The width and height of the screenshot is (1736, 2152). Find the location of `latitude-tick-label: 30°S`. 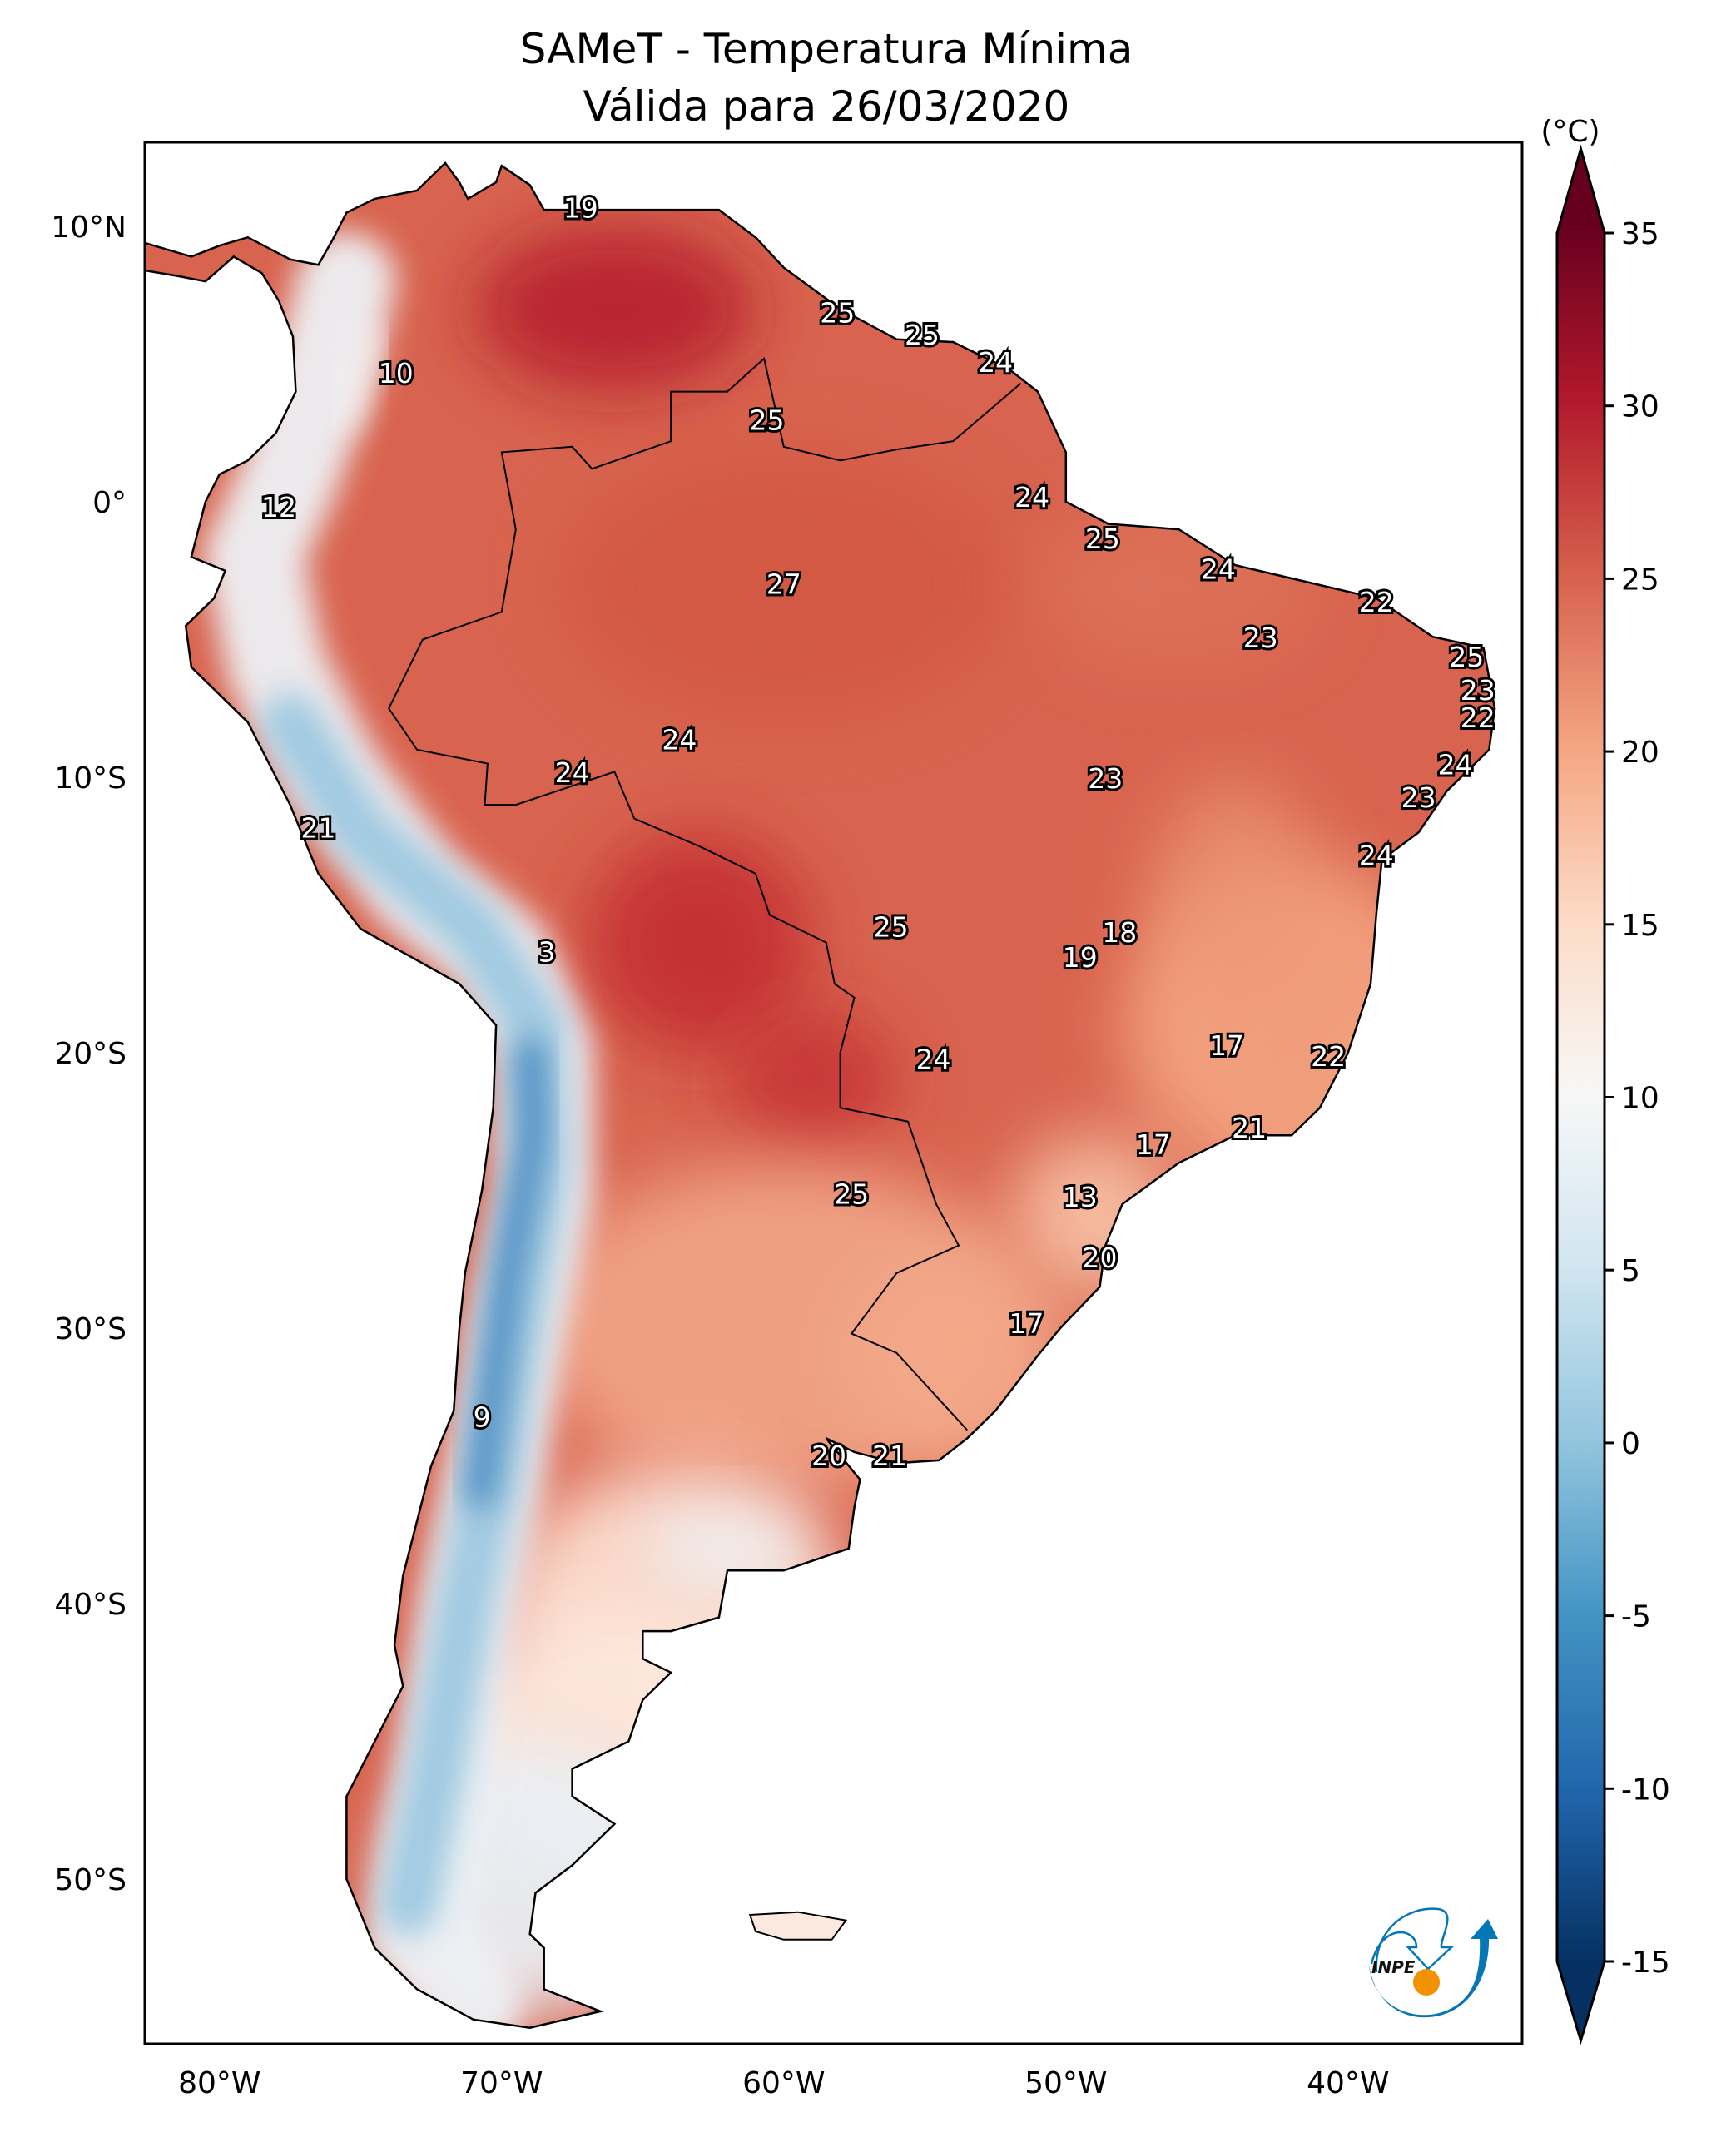

latitude-tick-label: 30°S is located at coordinates (90, 1329).